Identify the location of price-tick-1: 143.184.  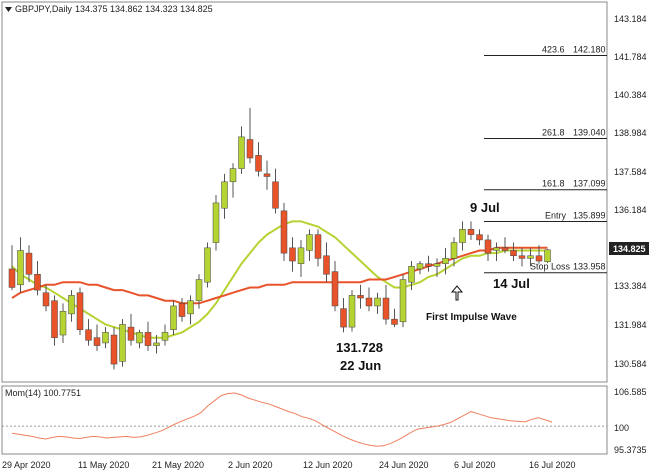
(630, 19).